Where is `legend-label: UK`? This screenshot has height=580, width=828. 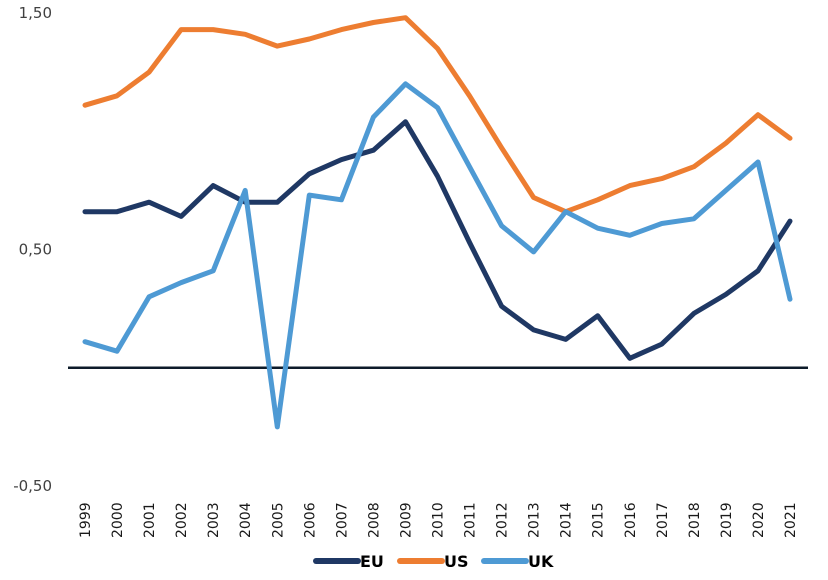
legend-label: UK is located at coordinates (541, 561).